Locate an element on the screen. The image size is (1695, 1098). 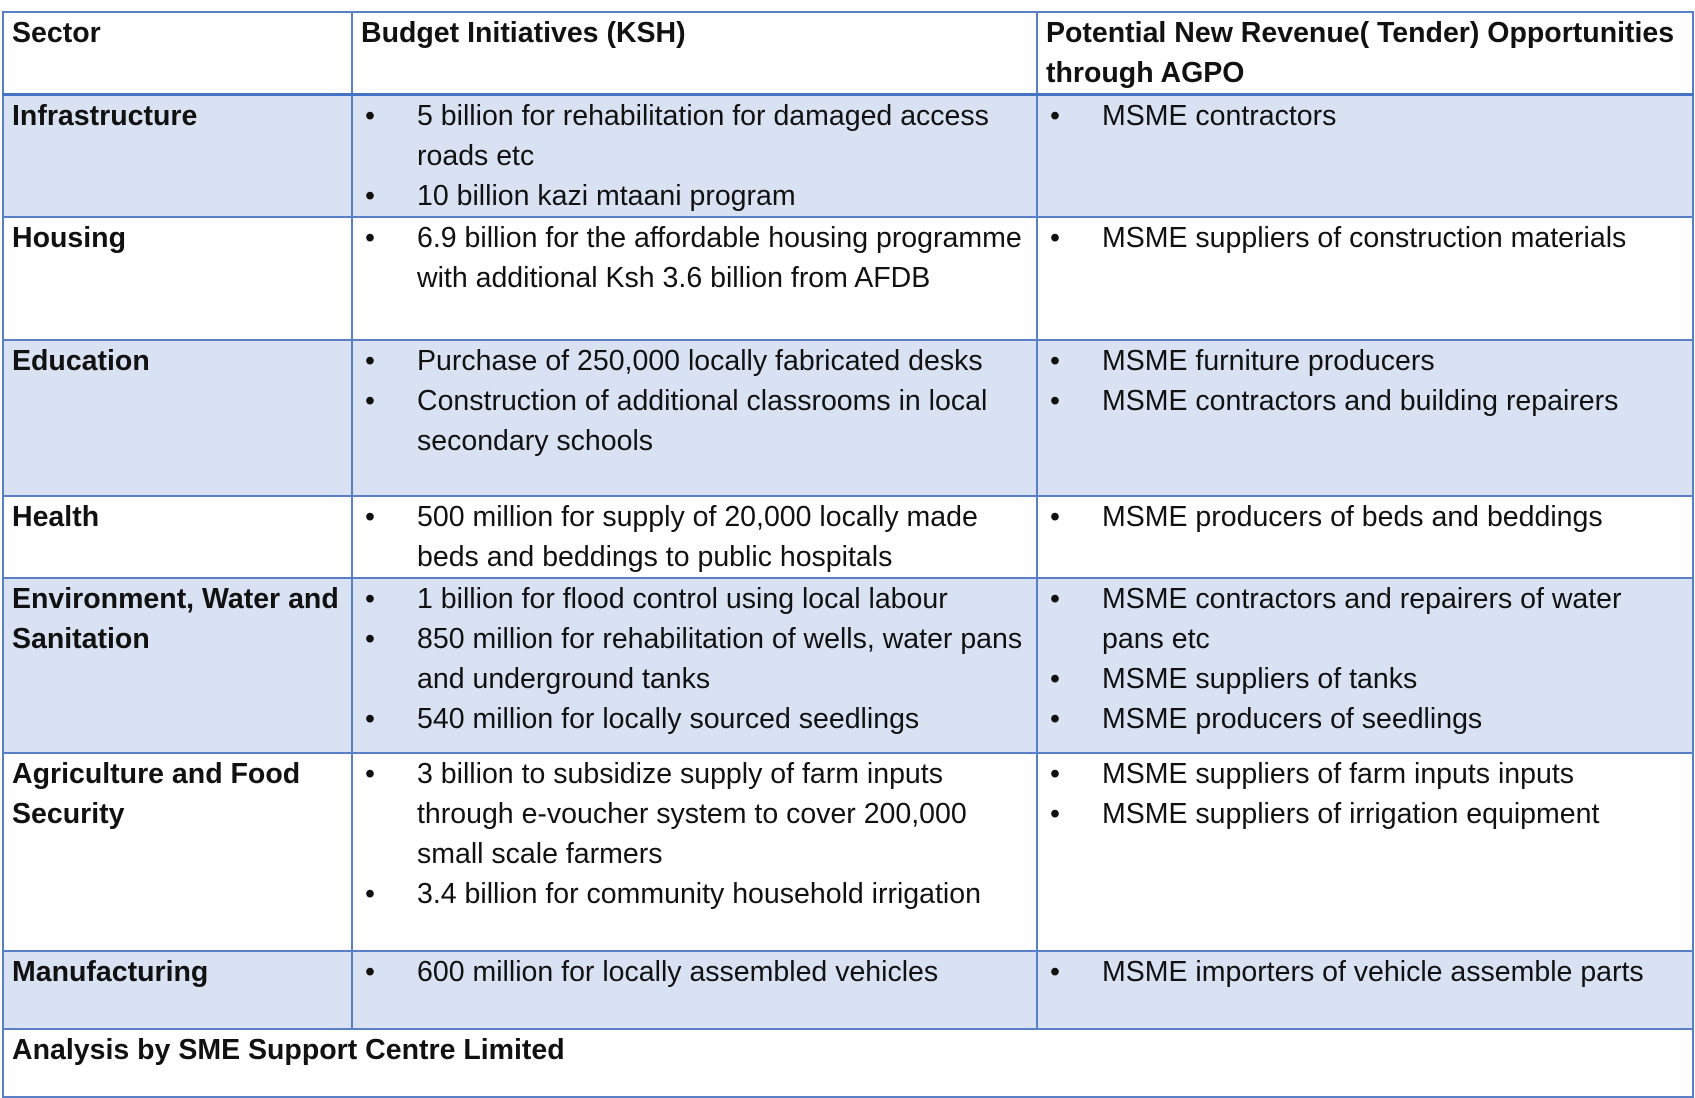
sector-cell: Infrastructure is located at coordinates (177, 155).